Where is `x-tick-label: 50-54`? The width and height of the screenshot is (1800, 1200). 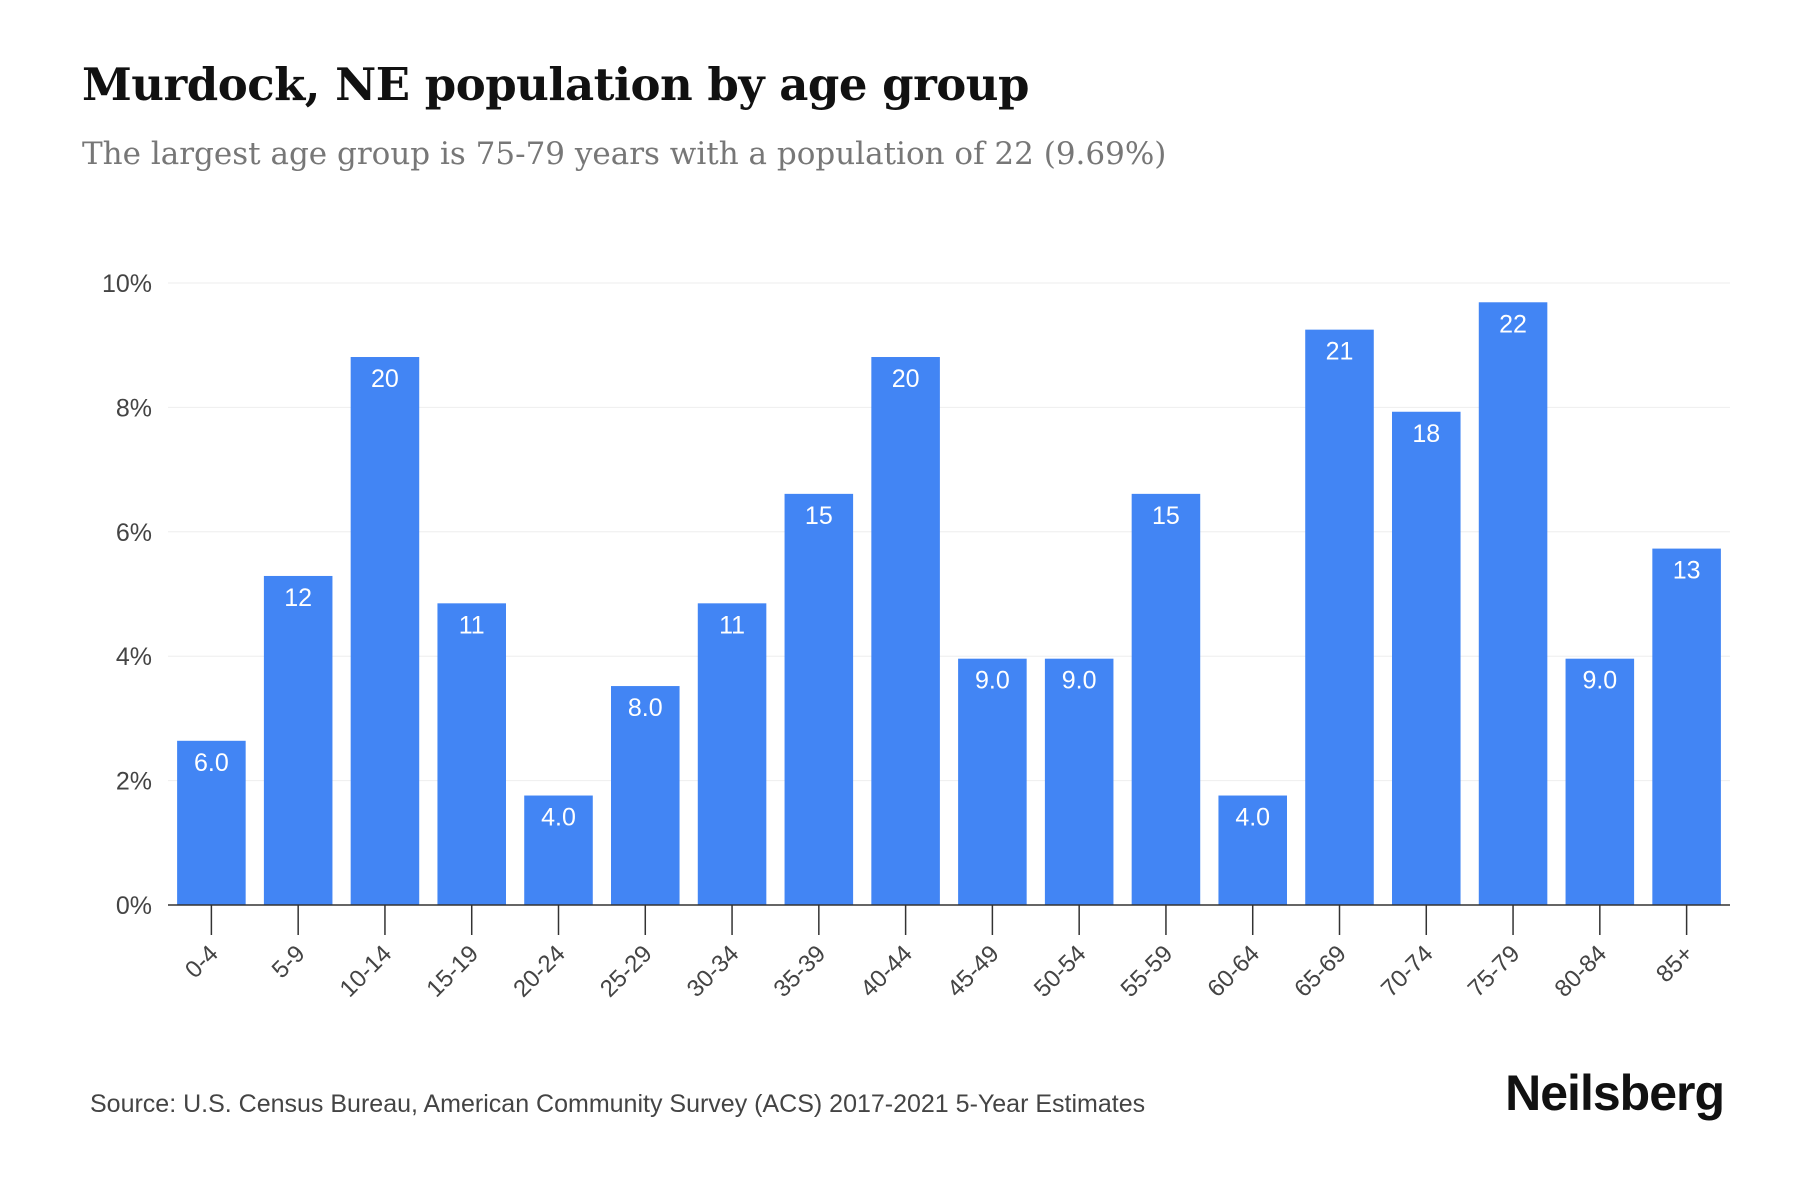
x-tick-label: 50-54 is located at coordinates (1060, 971).